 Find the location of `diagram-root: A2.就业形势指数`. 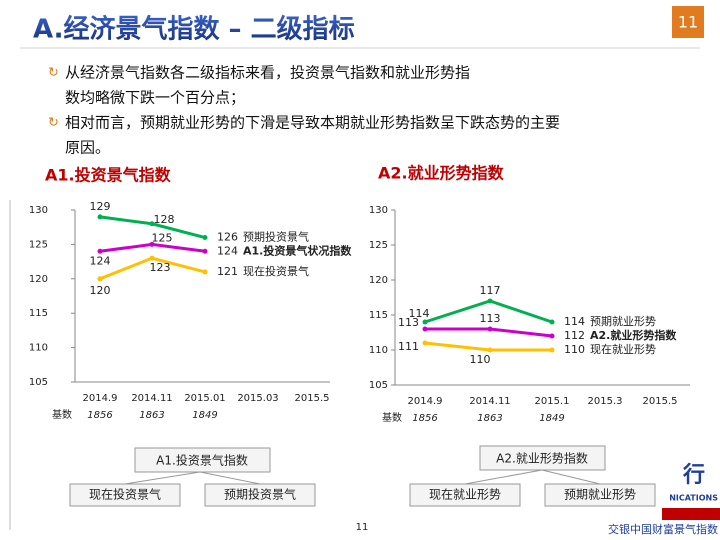

diagram-root: A2.就业形势指数 is located at coordinates (542, 458).